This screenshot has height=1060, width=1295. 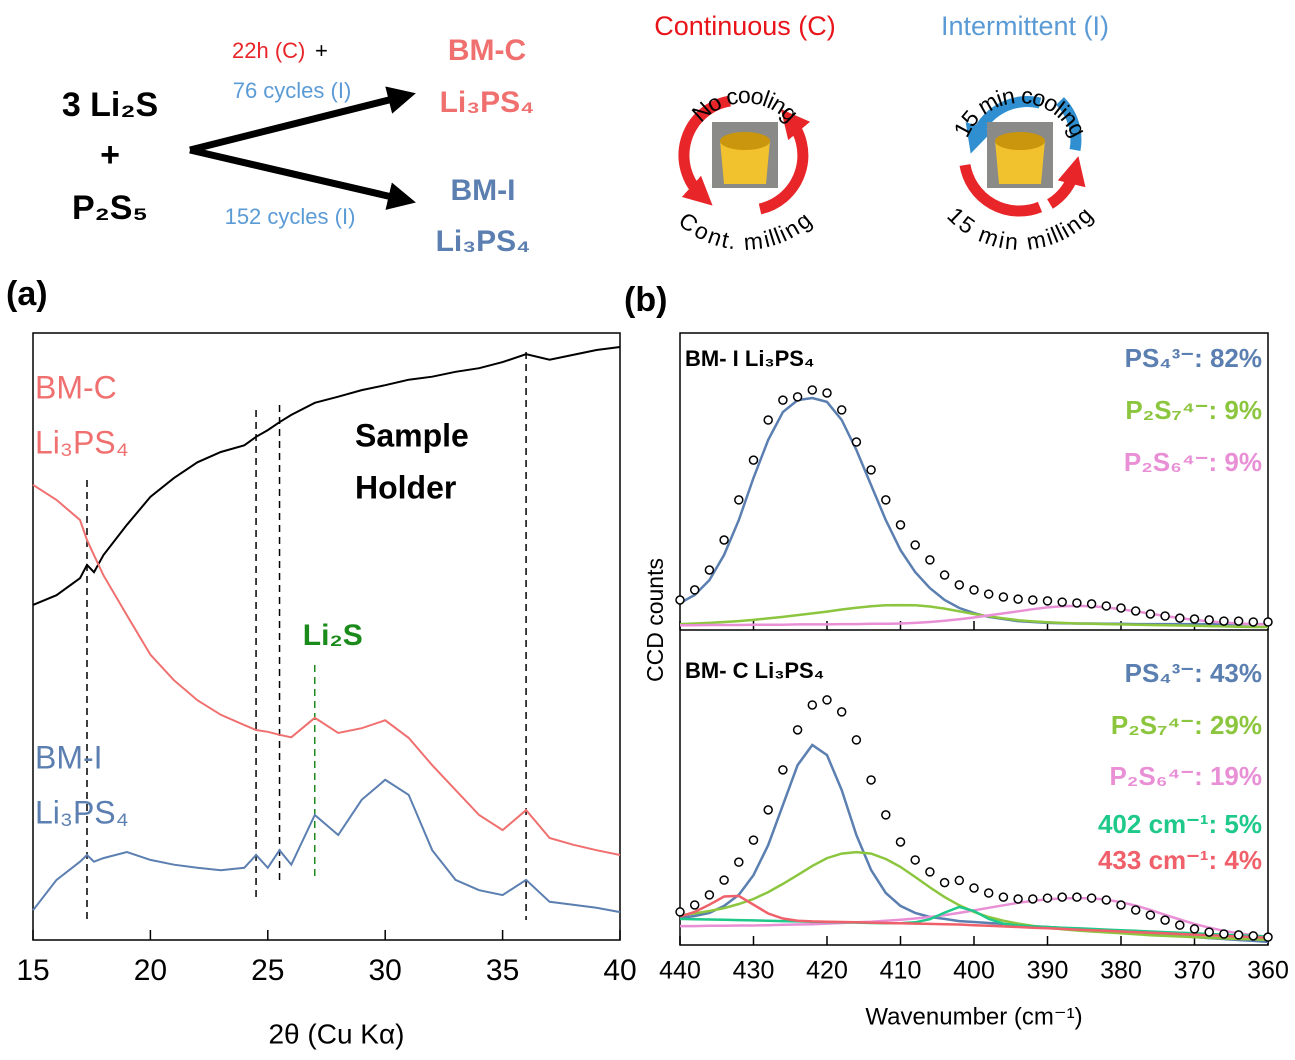 What do you see at coordinates (405, 487) in the screenshot?
I see `series-label: Holder` at bounding box center [405, 487].